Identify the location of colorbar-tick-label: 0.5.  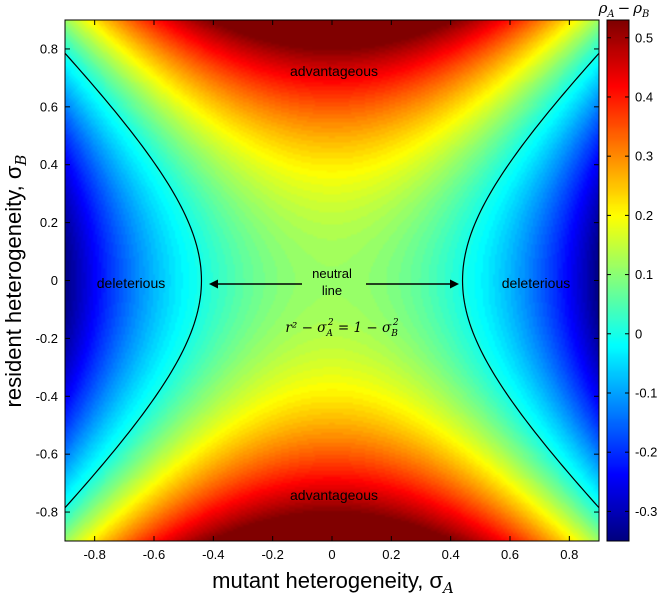
(644, 37).